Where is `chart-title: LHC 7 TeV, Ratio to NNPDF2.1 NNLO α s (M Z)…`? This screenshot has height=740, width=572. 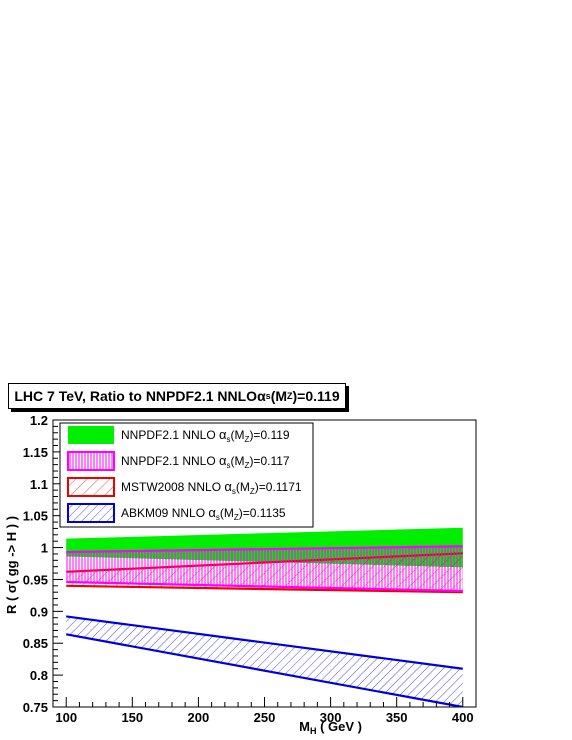
chart-title: LHC 7 TeV, Ratio to NNPDF2.1 NNLO α s (M Z)… is located at coordinates (177, 396).